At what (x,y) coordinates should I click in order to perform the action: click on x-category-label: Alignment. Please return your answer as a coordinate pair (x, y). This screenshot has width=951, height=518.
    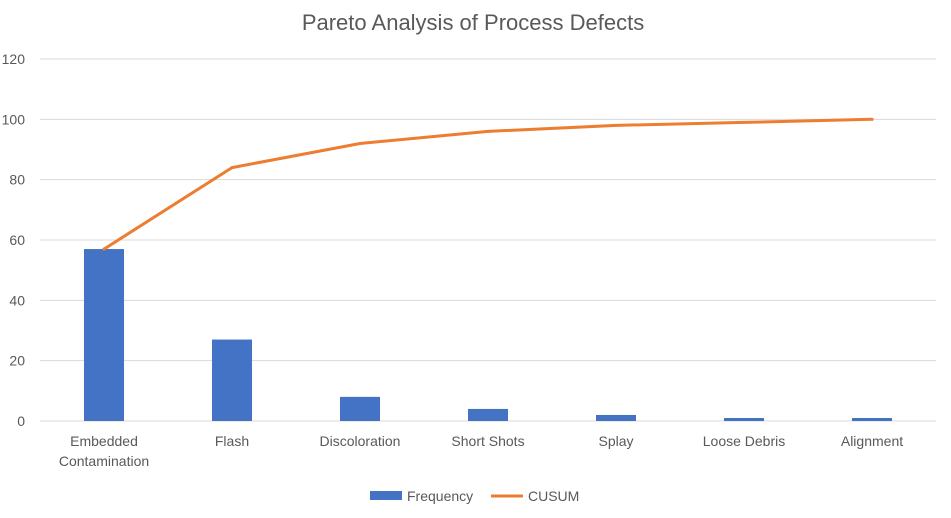
    Looking at the image, I should click on (872, 441).